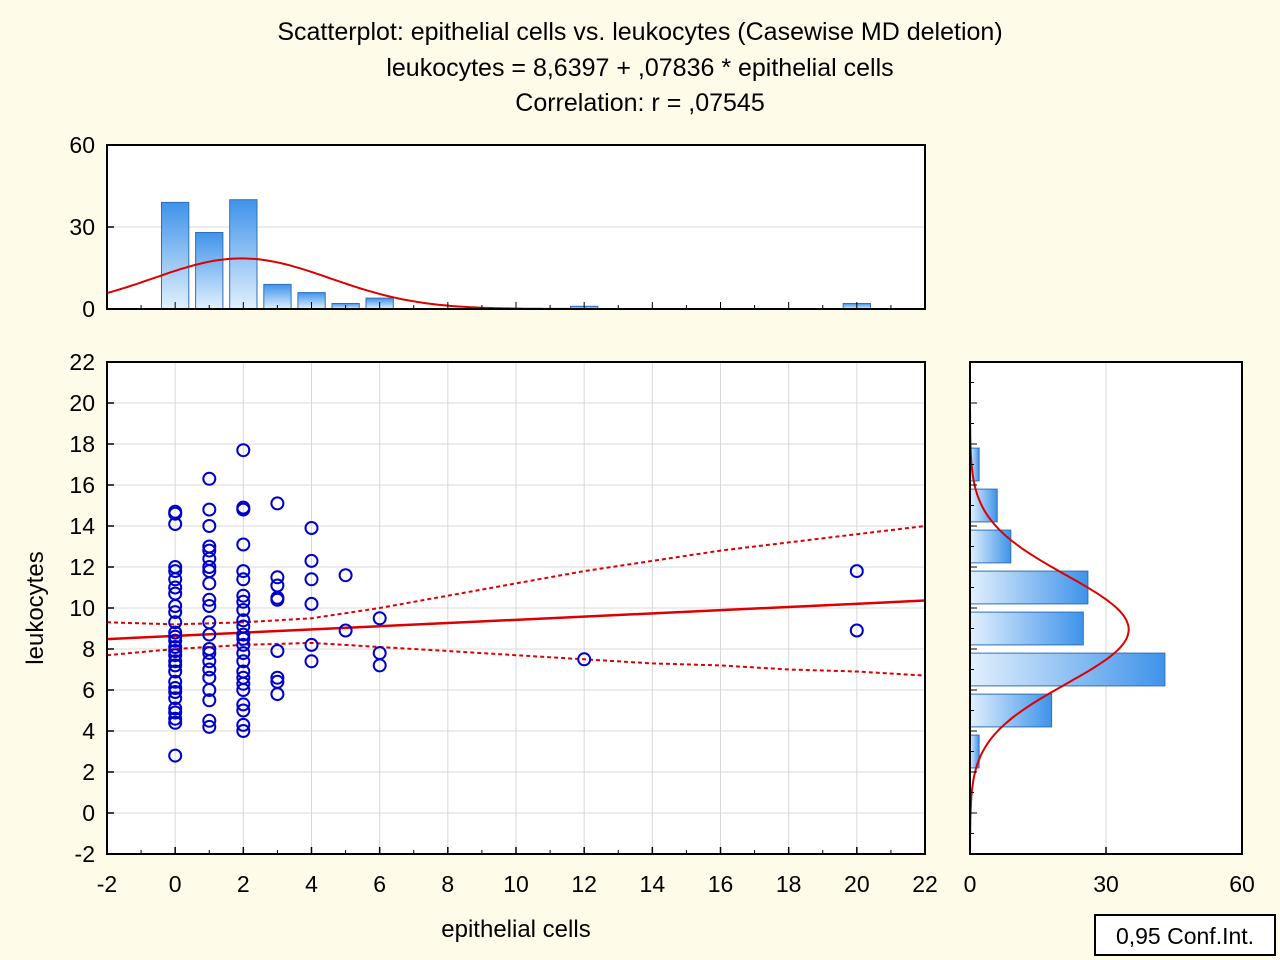  What do you see at coordinates (82, 608) in the screenshot?
I see `y-tick-label: 10` at bounding box center [82, 608].